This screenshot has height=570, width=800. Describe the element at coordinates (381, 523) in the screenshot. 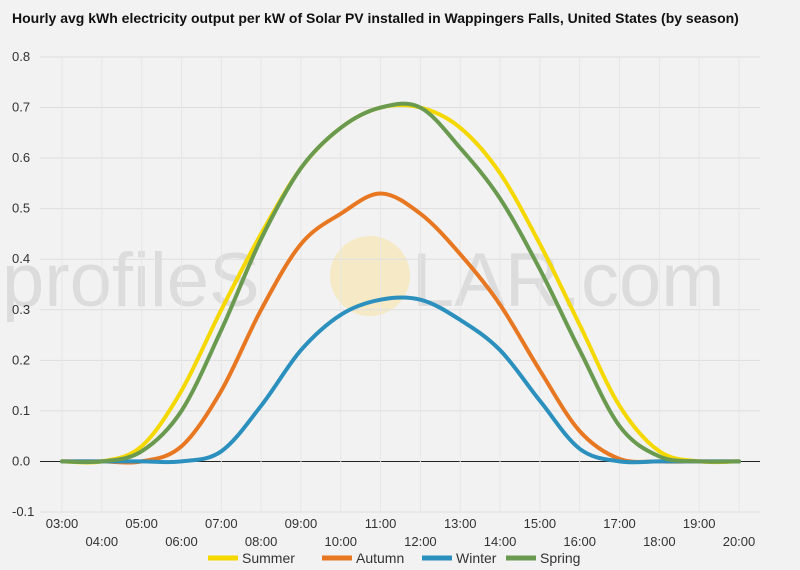

I see `x-tick-label: 11:00` at that location.